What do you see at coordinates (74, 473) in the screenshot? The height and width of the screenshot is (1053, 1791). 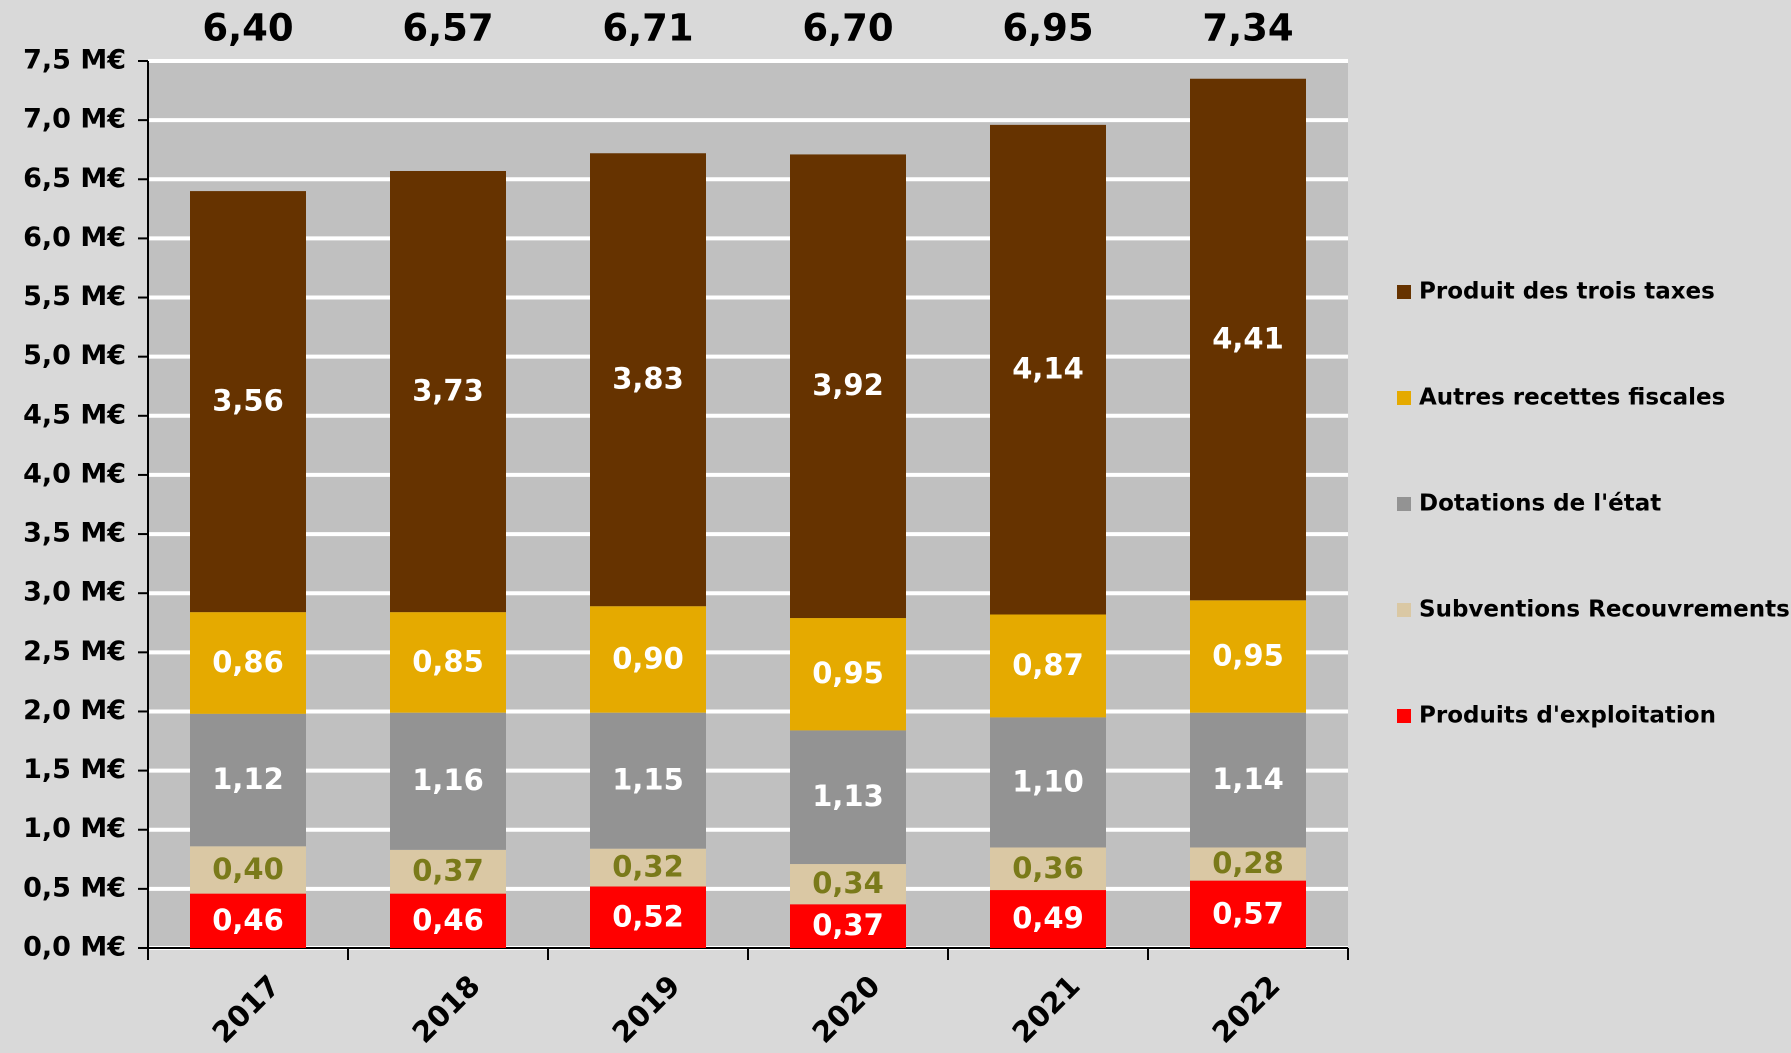 I see `y-tick-label: 4,0 M€` at bounding box center [74, 473].